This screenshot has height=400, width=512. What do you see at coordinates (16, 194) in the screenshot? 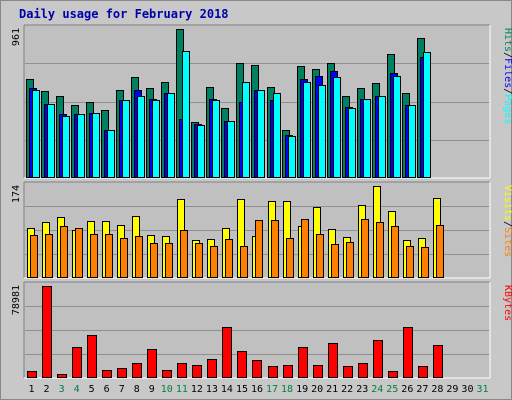
I see `visits-panel-max-label: 174` at bounding box center [16, 194].